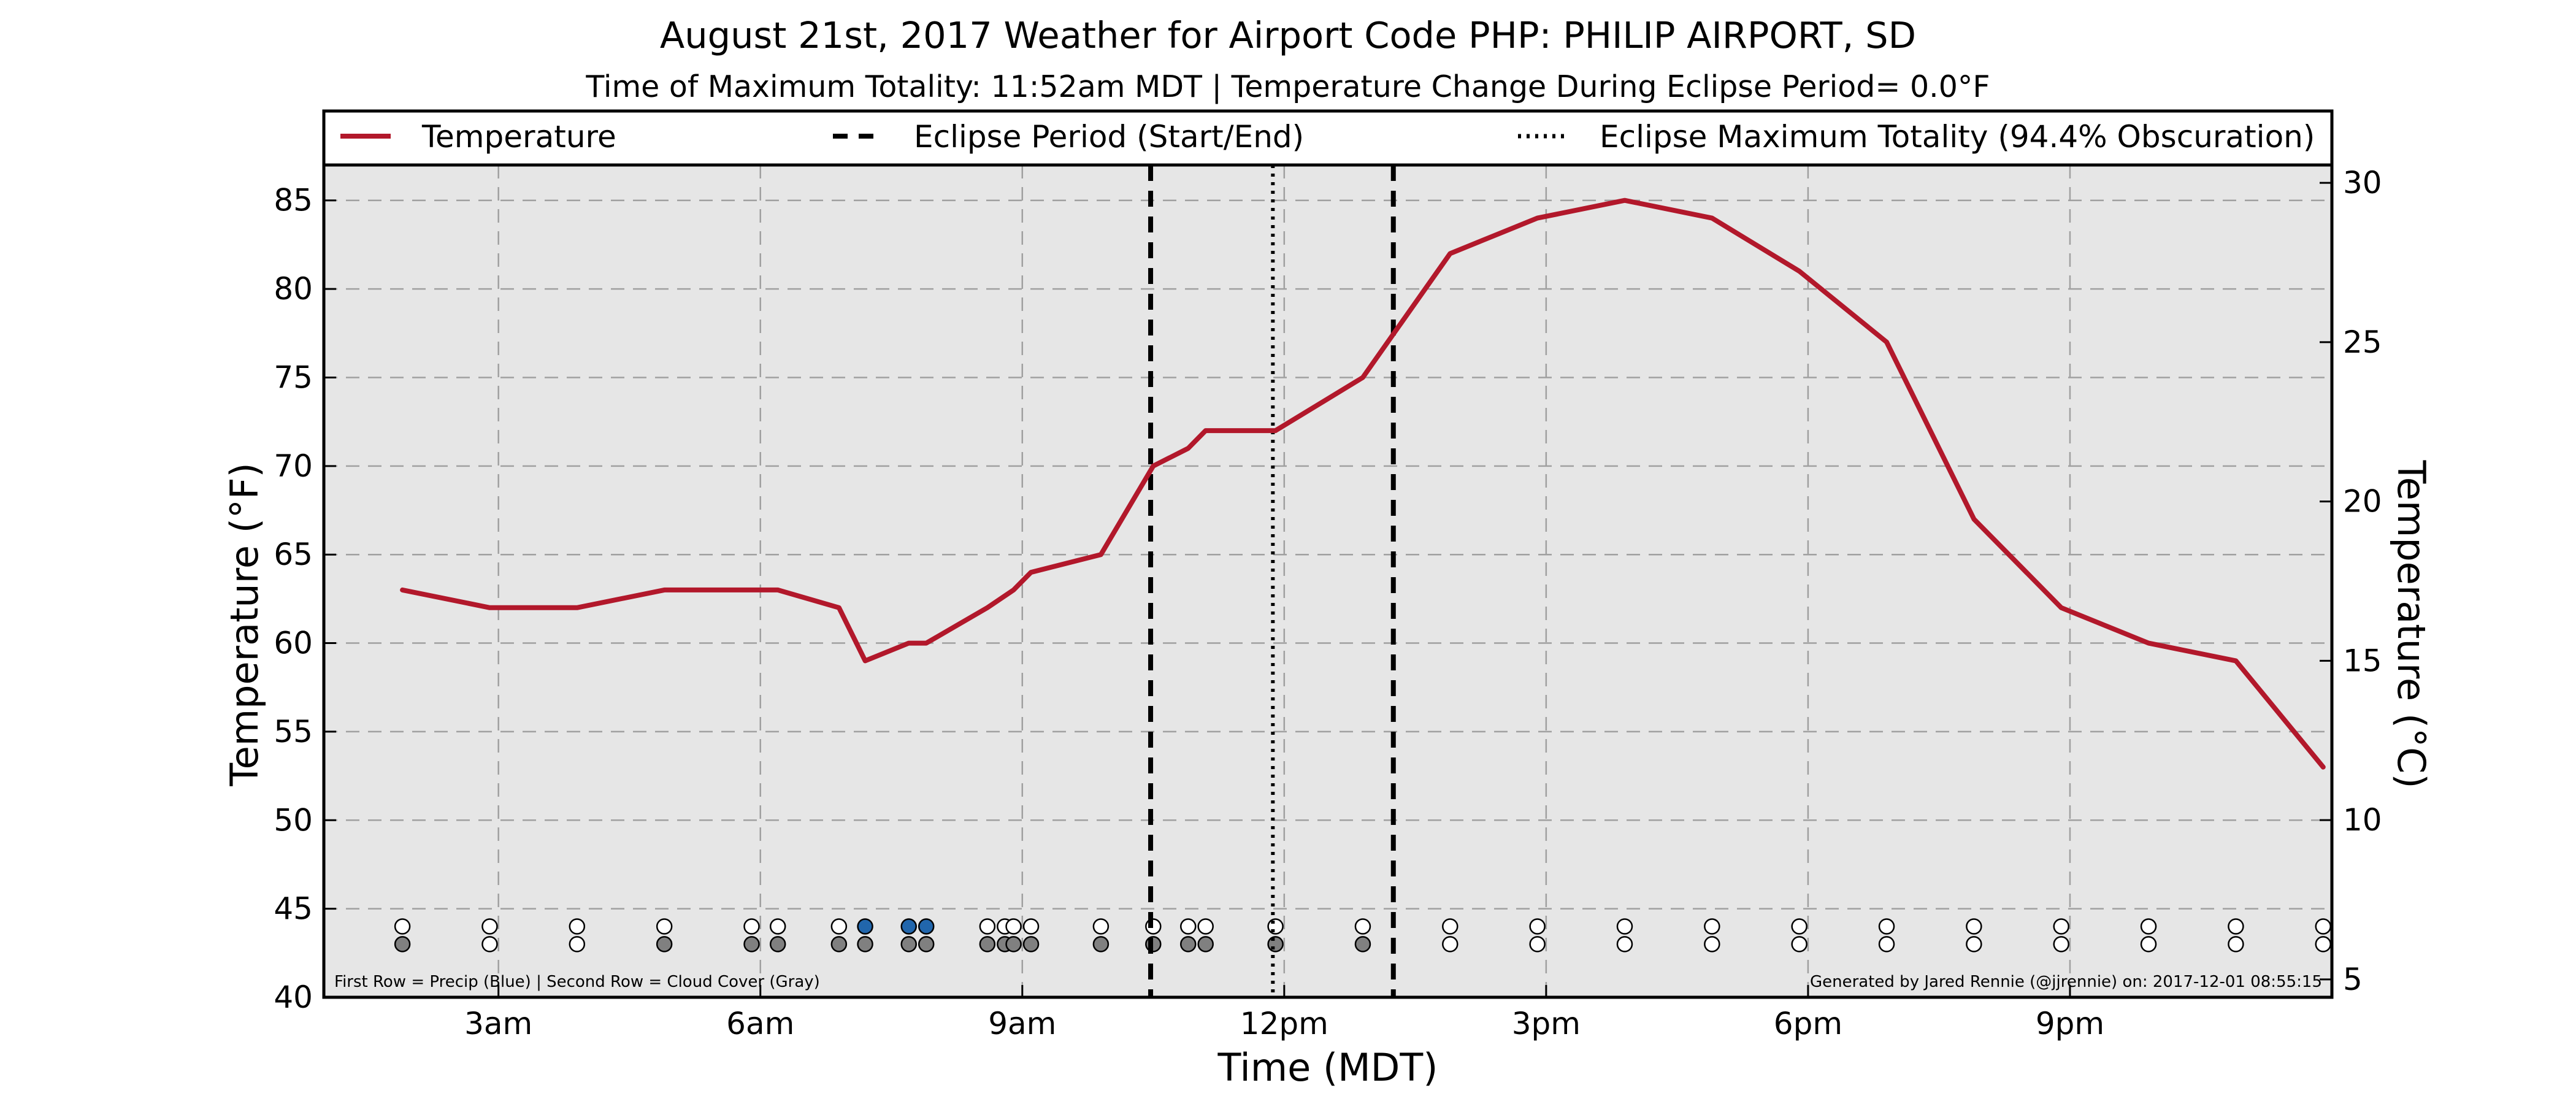  What do you see at coordinates (293, 997) in the screenshot?
I see `y-tick-label: 40` at bounding box center [293, 997].